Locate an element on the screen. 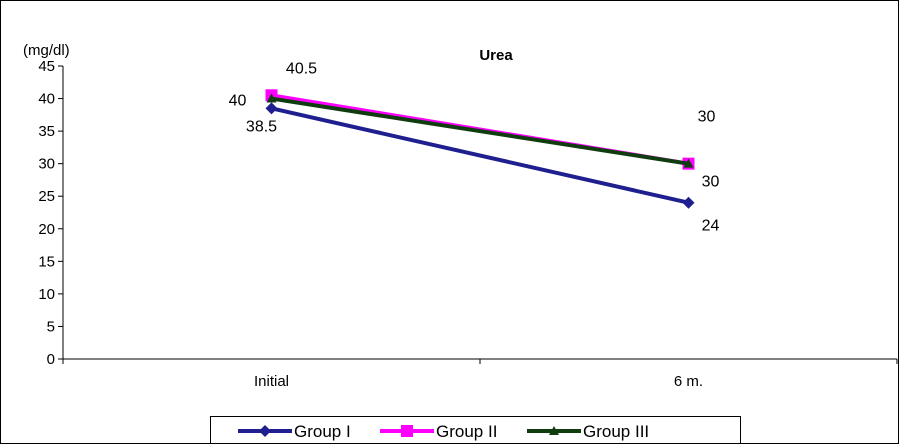  y-tick-label: 45 is located at coordinates (46, 66).